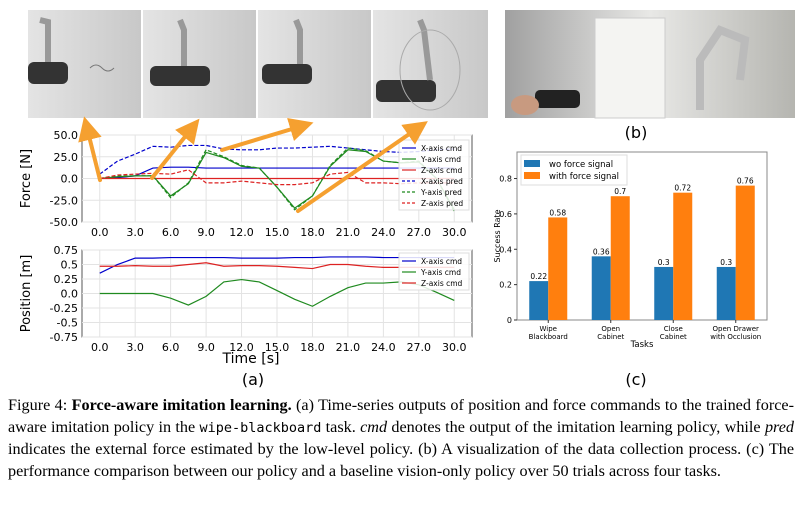 This screenshot has width=800, height=510. I want to click on x-axis-label: Time [s], so click(251, 359).